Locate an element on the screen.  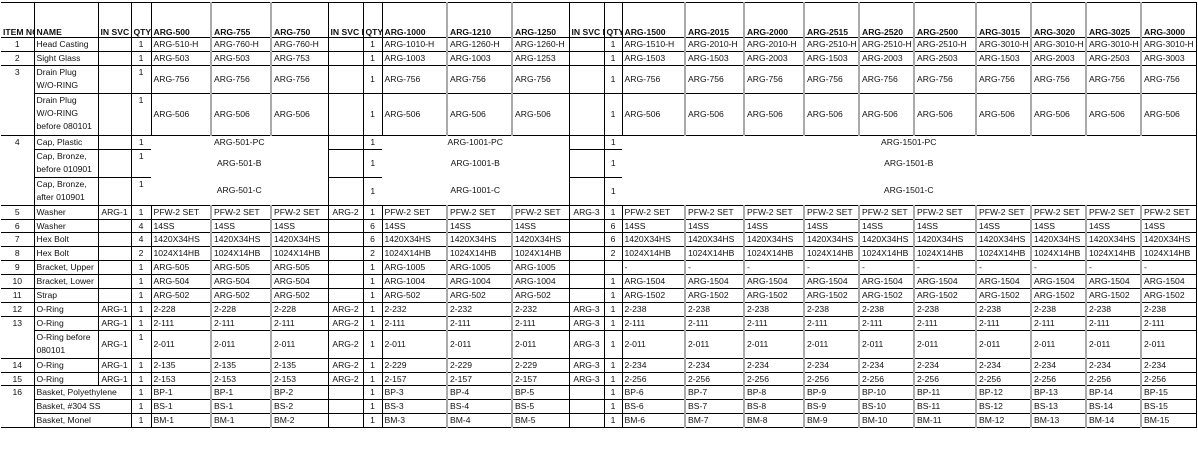
header-model: ARG-2000 is located at coordinates (773, 20).